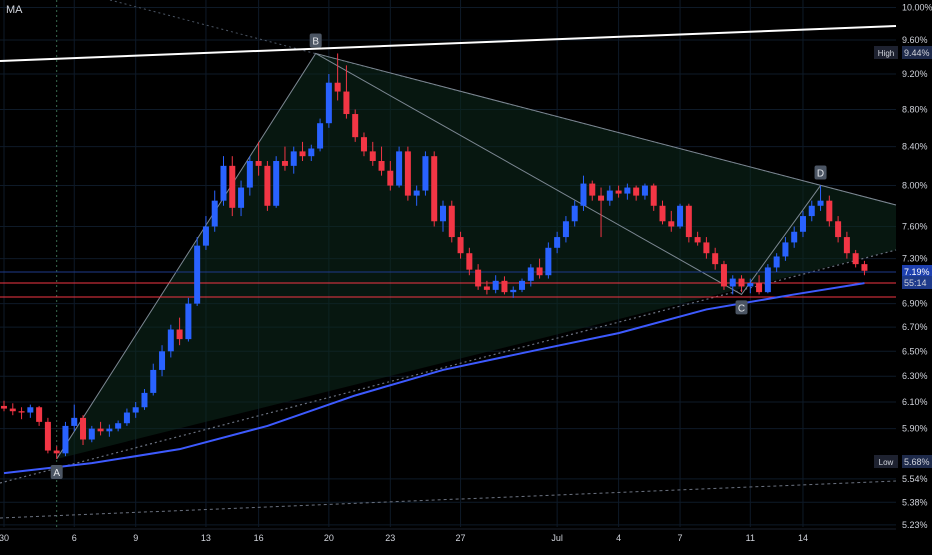 This screenshot has width=932, height=555. What do you see at coordinates (14, 10) in the screenshot?
I see `indicator-label-ma: MA` at bounding box center [14, 10].